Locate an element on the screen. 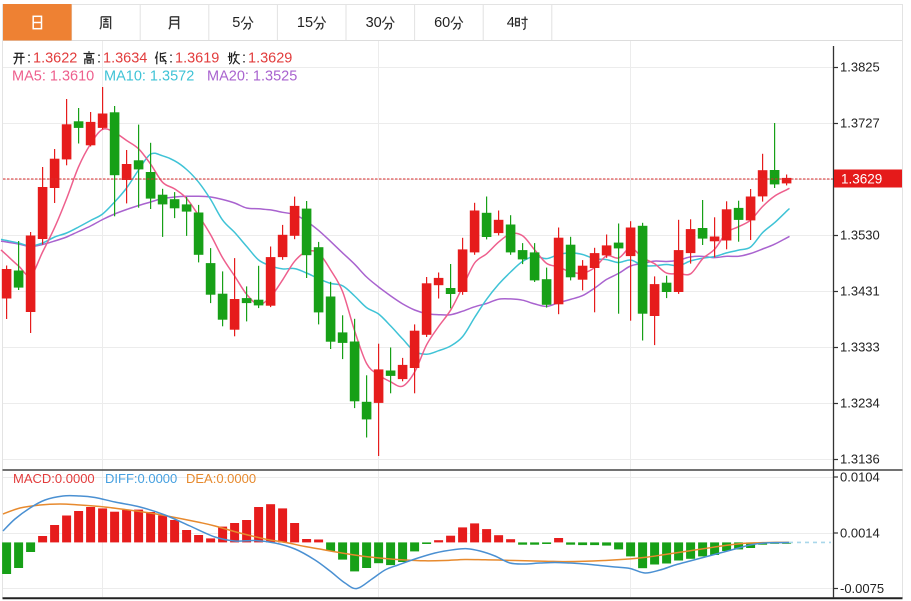 The height and width of the screenshot is (601, 911). svg-text: 30 is located at coordinates (374, 23).